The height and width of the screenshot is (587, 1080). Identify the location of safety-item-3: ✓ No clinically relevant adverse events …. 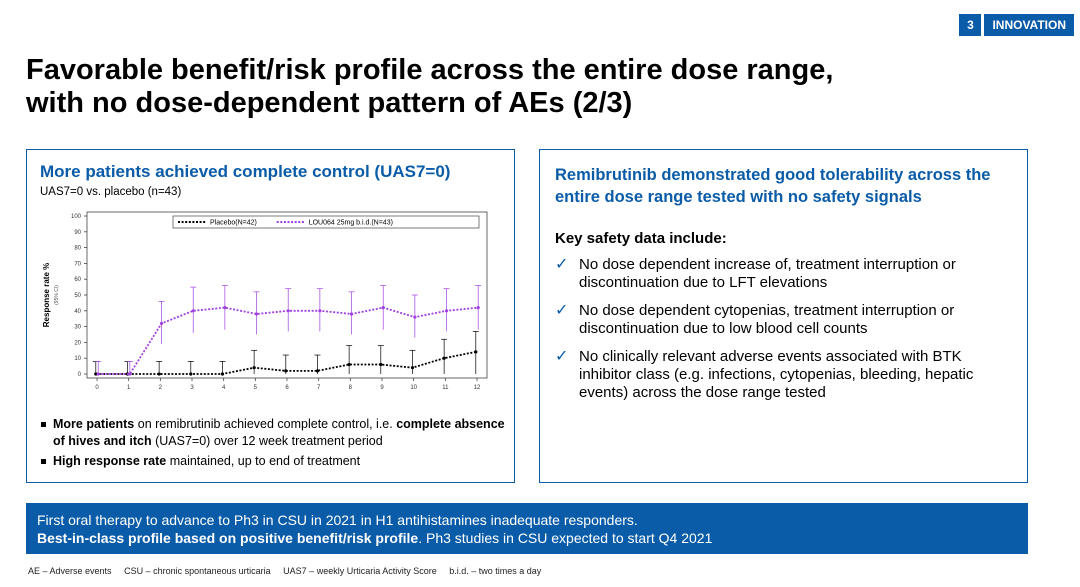
(785, 375).